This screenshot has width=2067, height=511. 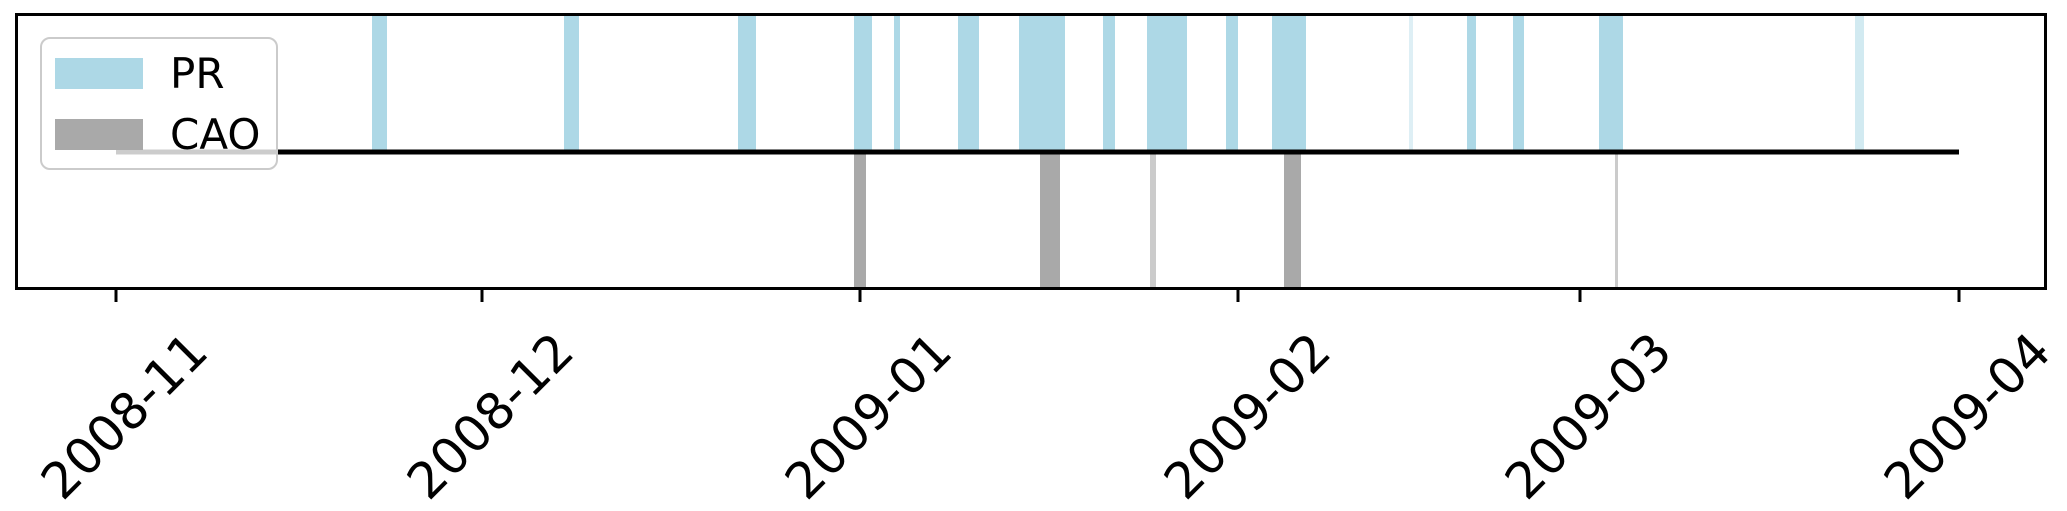 I want to click on x-tick-label: 2009-02, so click(x=1247, y=416).